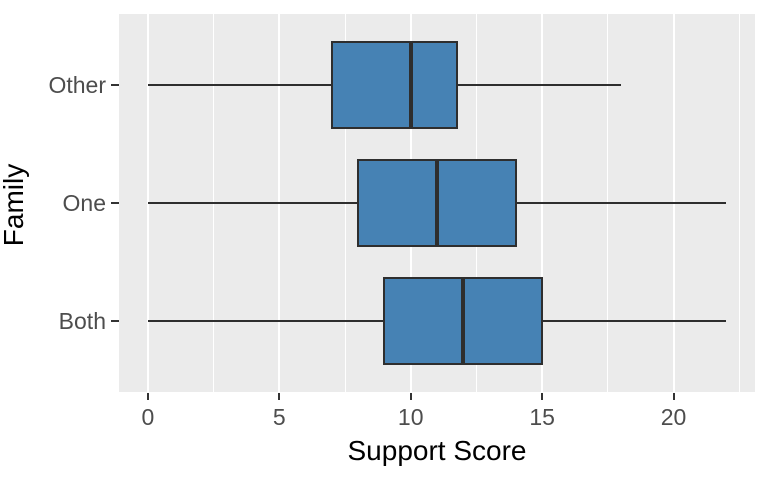 This screenshot has width=768, height=480. Describe the element at coordinates (279, 417) in the screenshot. I see `x-tick-label: 5` at that location.